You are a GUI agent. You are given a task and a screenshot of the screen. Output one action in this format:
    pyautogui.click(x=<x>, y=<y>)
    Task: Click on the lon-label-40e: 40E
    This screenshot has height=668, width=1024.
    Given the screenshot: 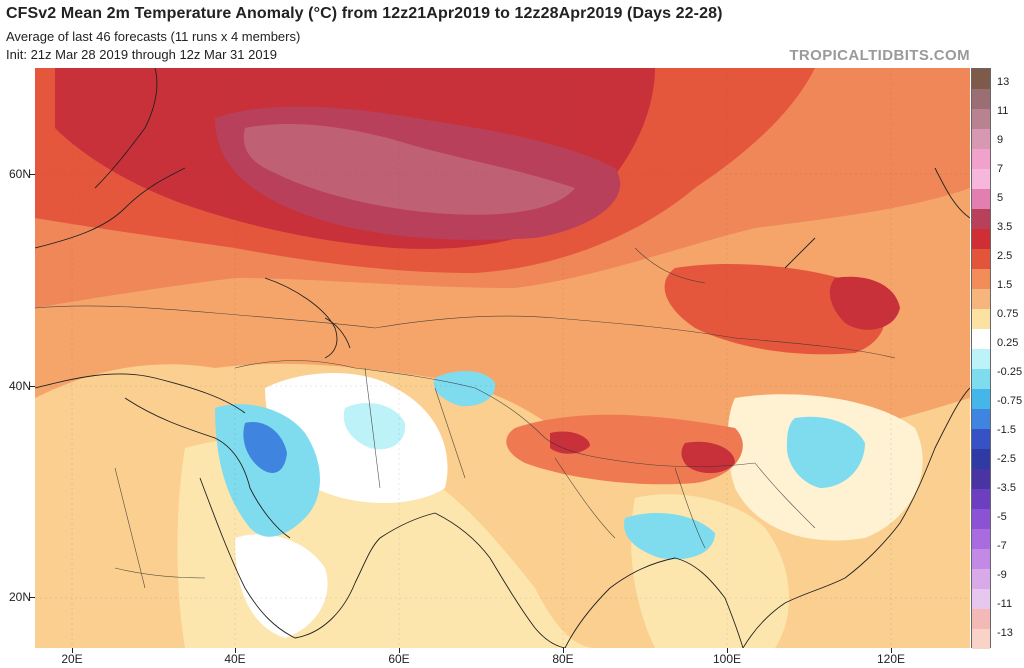 What is the action you would take?
    pyautogui.click(x=235, y=659)
    